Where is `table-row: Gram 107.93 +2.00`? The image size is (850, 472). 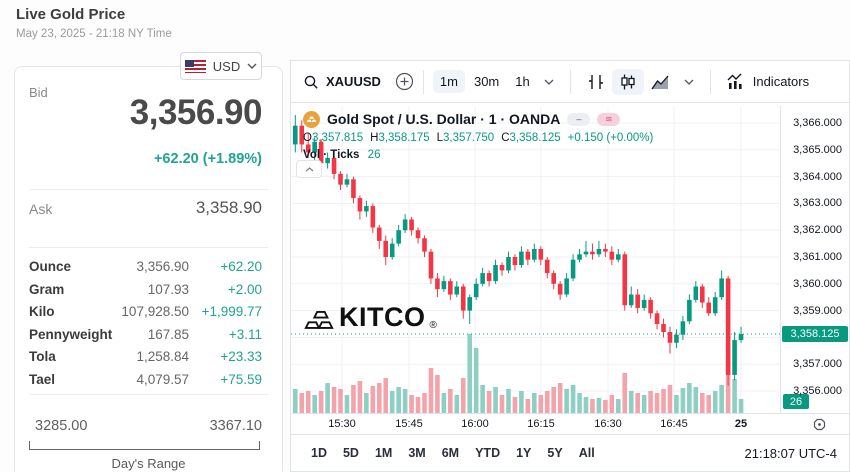
table-row: Gram 107.93 +2.00 is located at coordinates (148, 291).